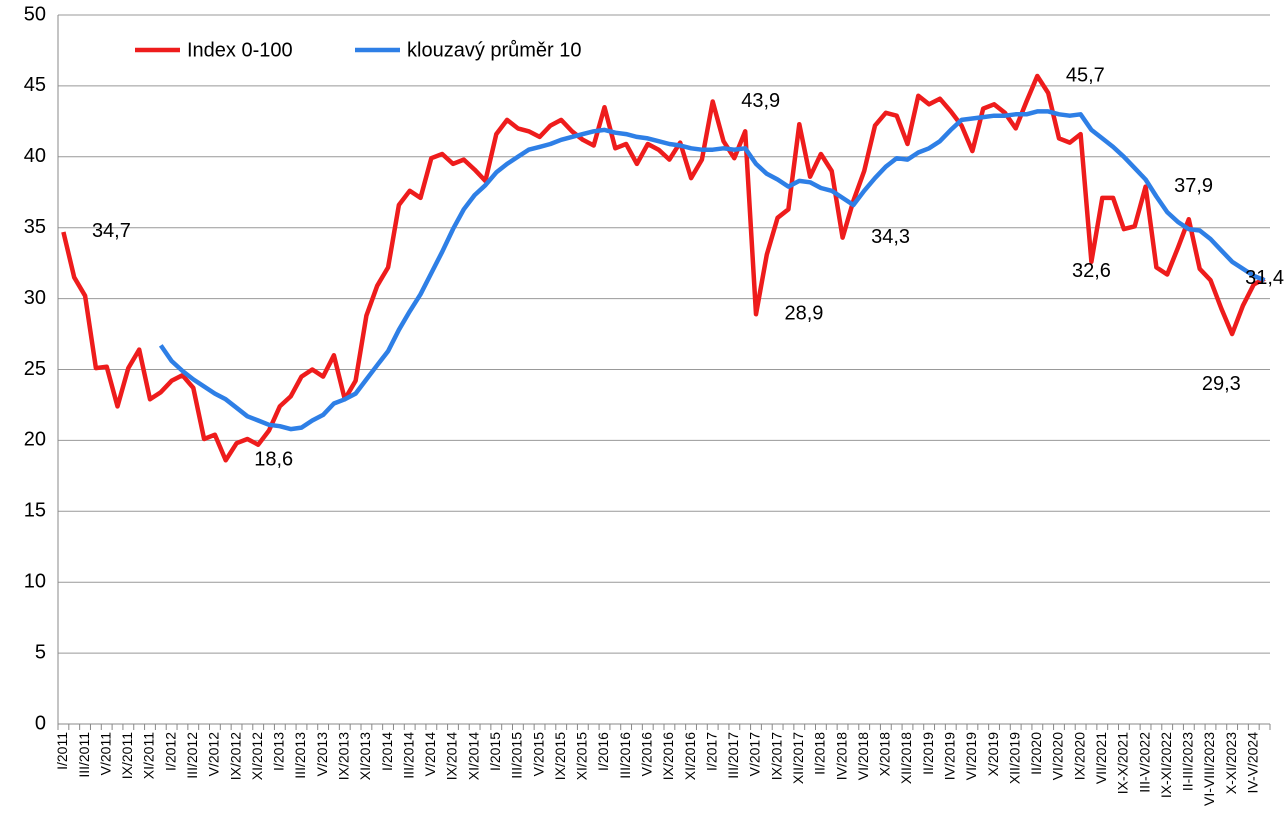 This screenshot has height=835, width=1288. I want to click on x-tick-label: XII/2018, so click(906, 758).